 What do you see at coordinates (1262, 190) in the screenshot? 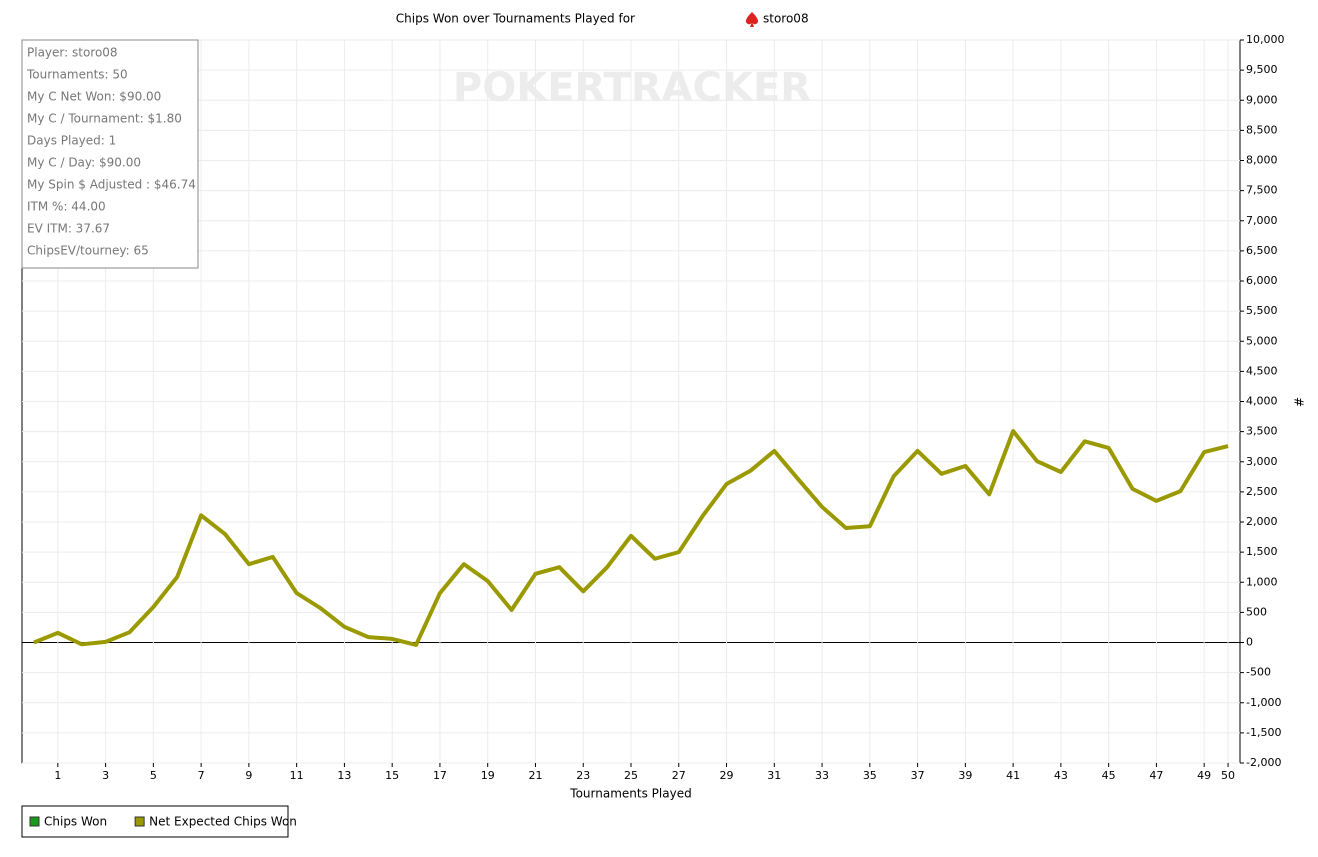
I see `y-tick-label: 7,500` at bounding box center [1262, 190].